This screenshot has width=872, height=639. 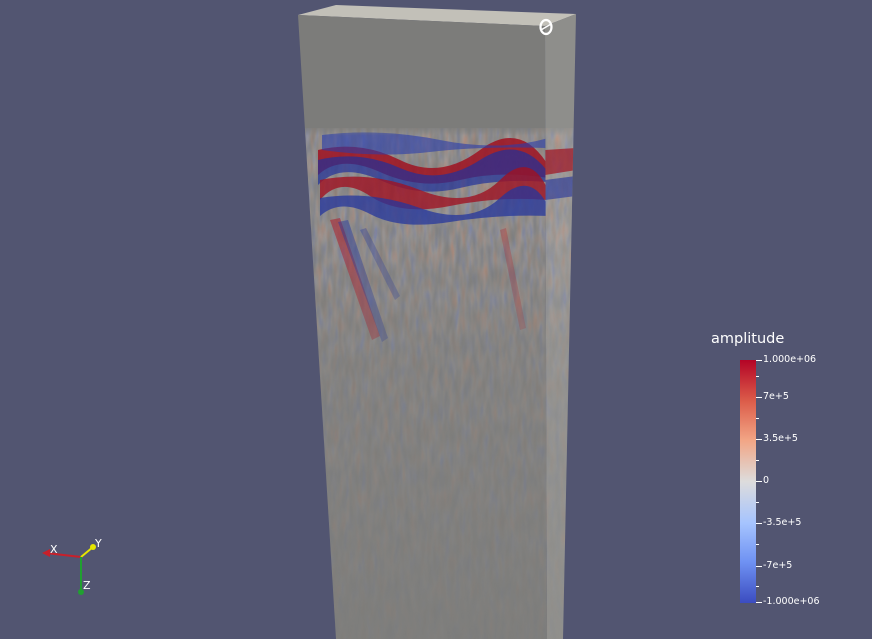 What do you see at coordinates (93, 547) in the screenshot?
I see `y-axis-tip` at bounding box center [93, 547].